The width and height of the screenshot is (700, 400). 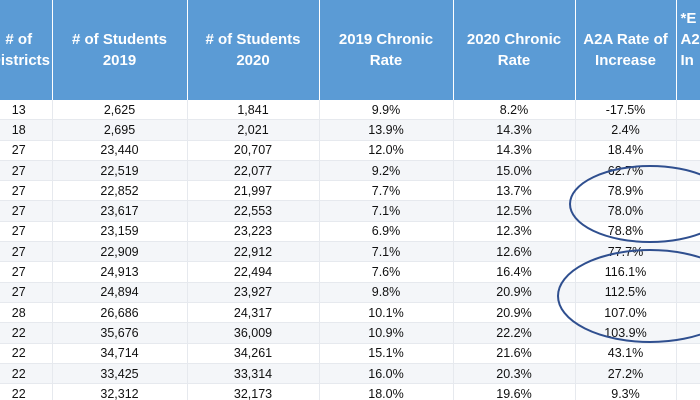 I want to click on chronic-2020-cell: 19.6%, so click(x=514, y=391).